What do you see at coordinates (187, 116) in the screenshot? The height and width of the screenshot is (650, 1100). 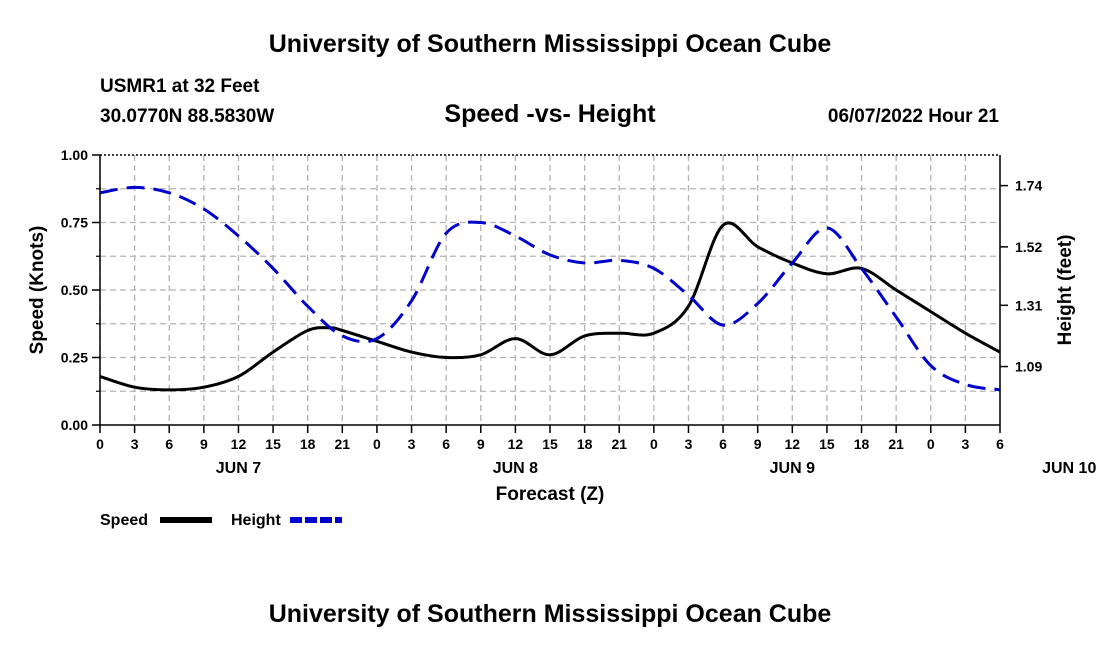 I see `coordinates-label: 30.0770N 88.5830W` at bounding box center [187, 116].